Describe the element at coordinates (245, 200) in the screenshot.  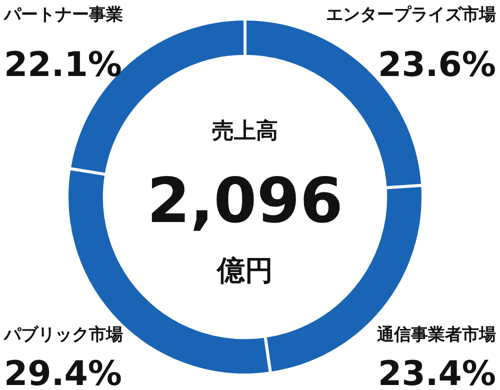
I see `text: 2,096` at that location.